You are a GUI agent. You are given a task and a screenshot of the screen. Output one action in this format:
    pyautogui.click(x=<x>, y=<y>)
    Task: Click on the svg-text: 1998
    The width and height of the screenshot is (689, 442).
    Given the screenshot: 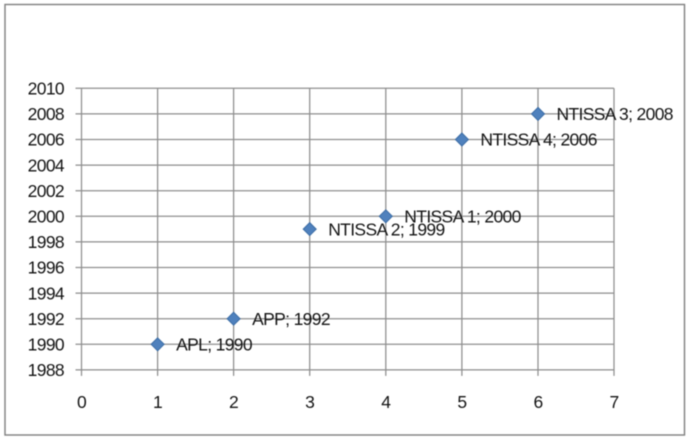 What is the action you would take?
    pyautogui.click(x=46, y=242)
    